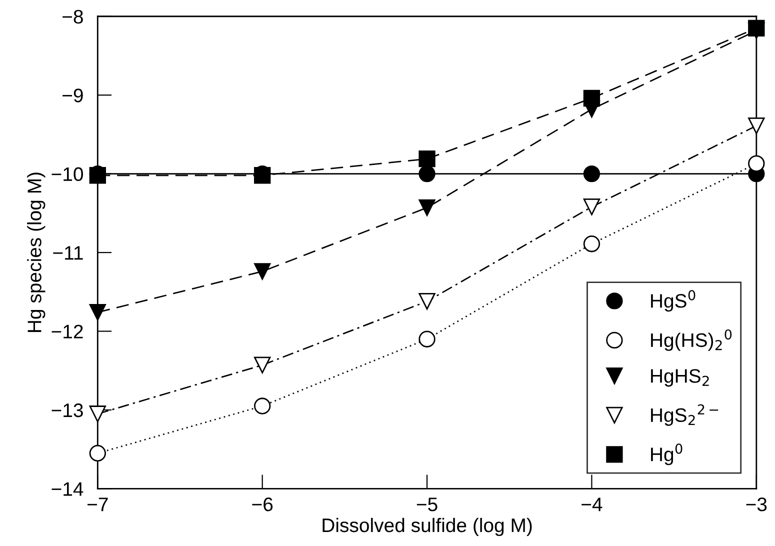 This screenshot has width=775, height=546. I want to click on y-tick-label: −13, so click(67, 410).